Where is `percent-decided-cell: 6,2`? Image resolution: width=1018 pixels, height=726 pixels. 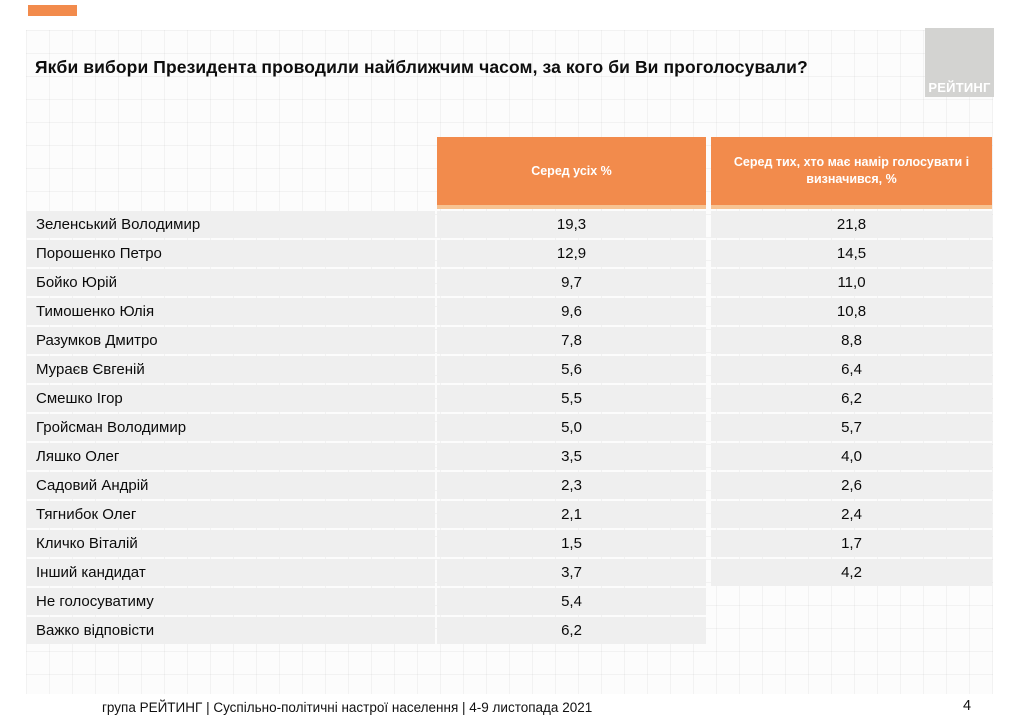
percent-decided-cell: 6,2 is located at coordinates (851, 398).